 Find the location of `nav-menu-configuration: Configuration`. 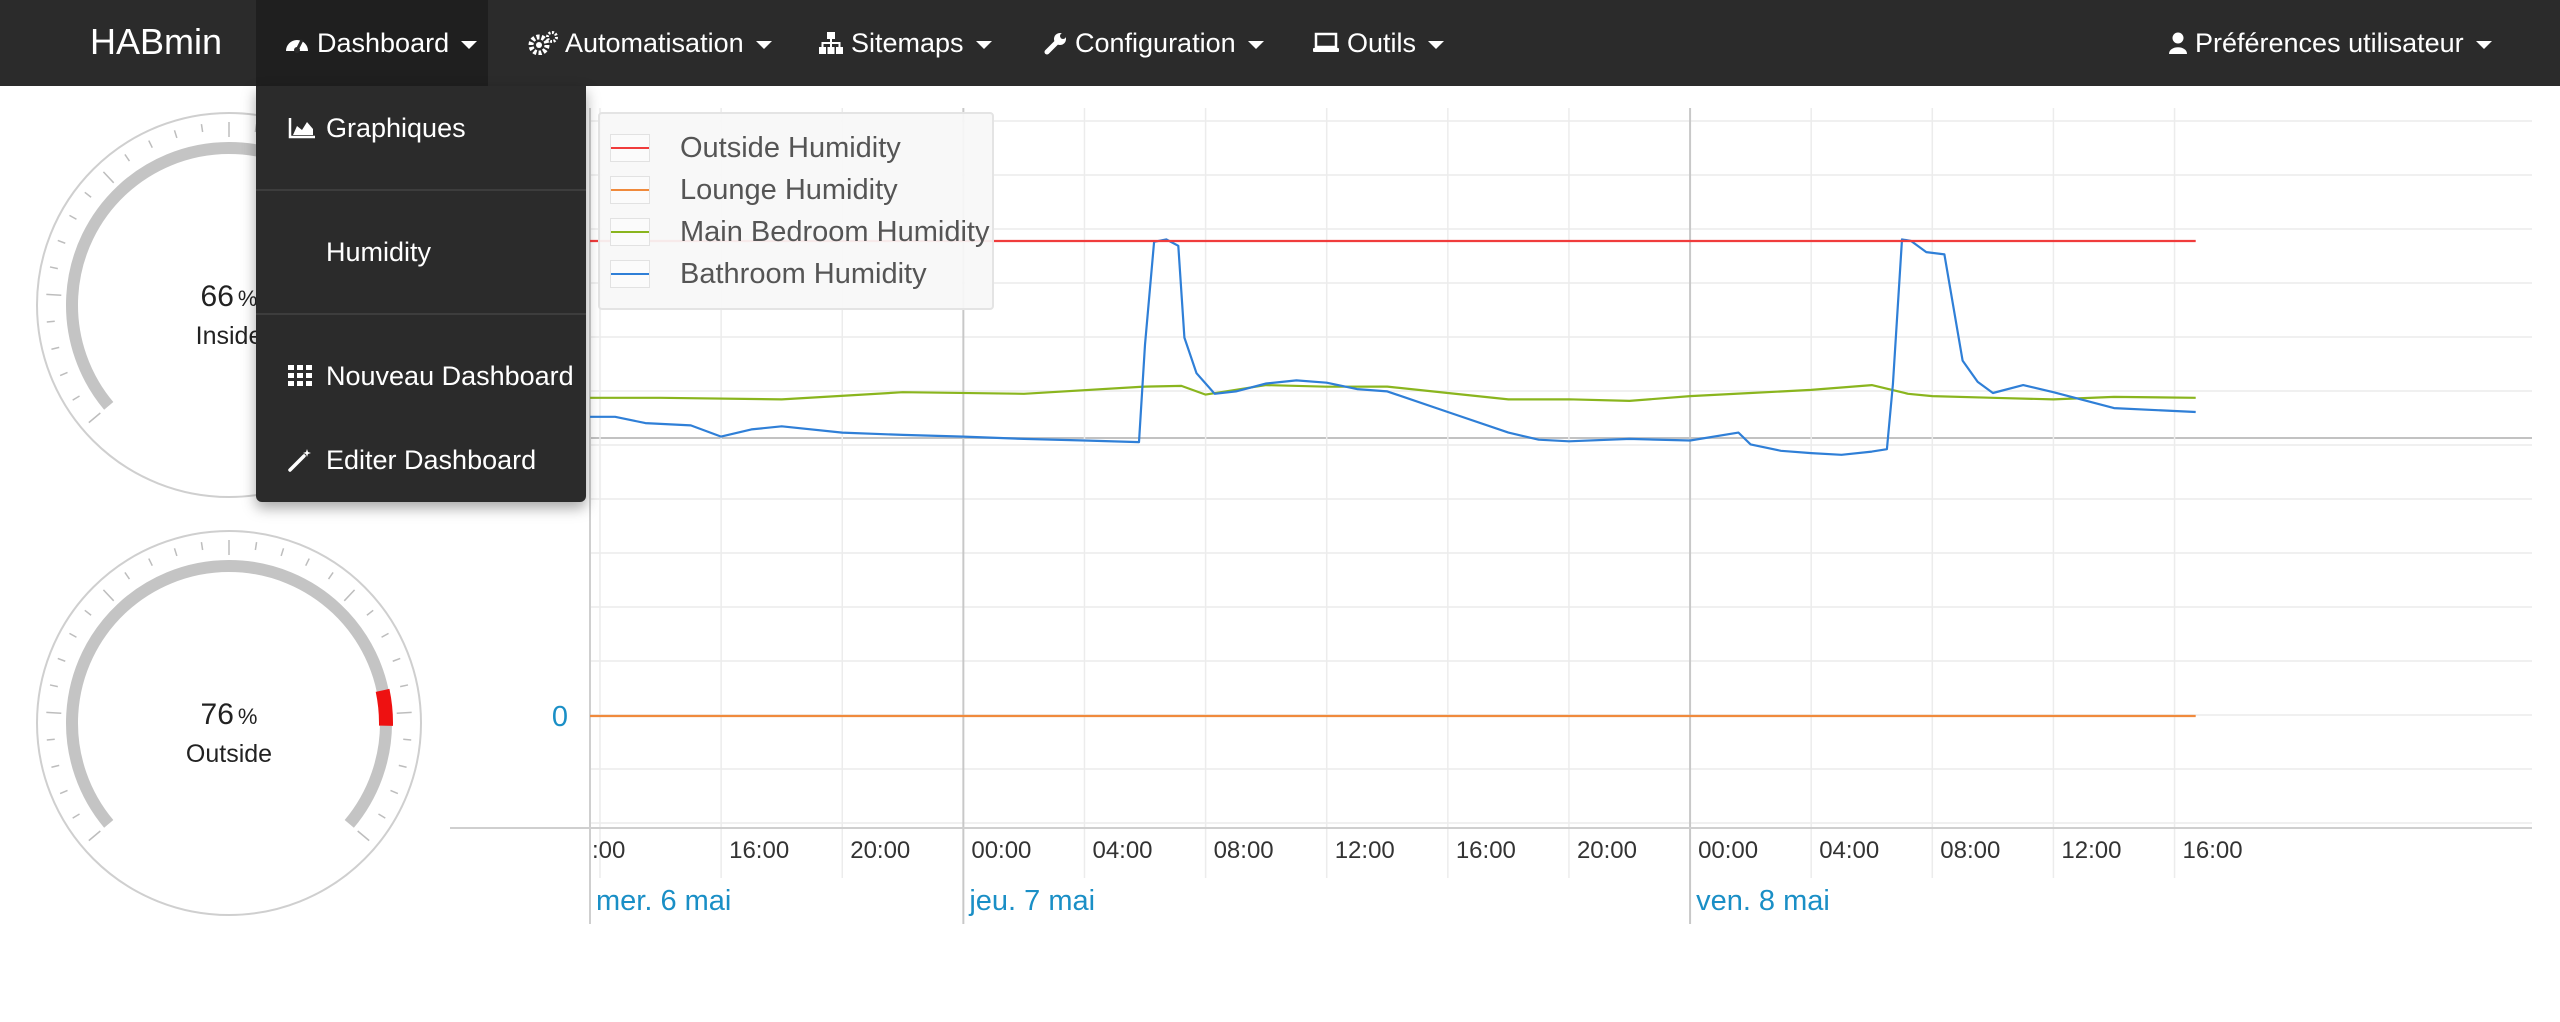

nav-menu-configuration: Configuration is located at coordinates (1154, 43).